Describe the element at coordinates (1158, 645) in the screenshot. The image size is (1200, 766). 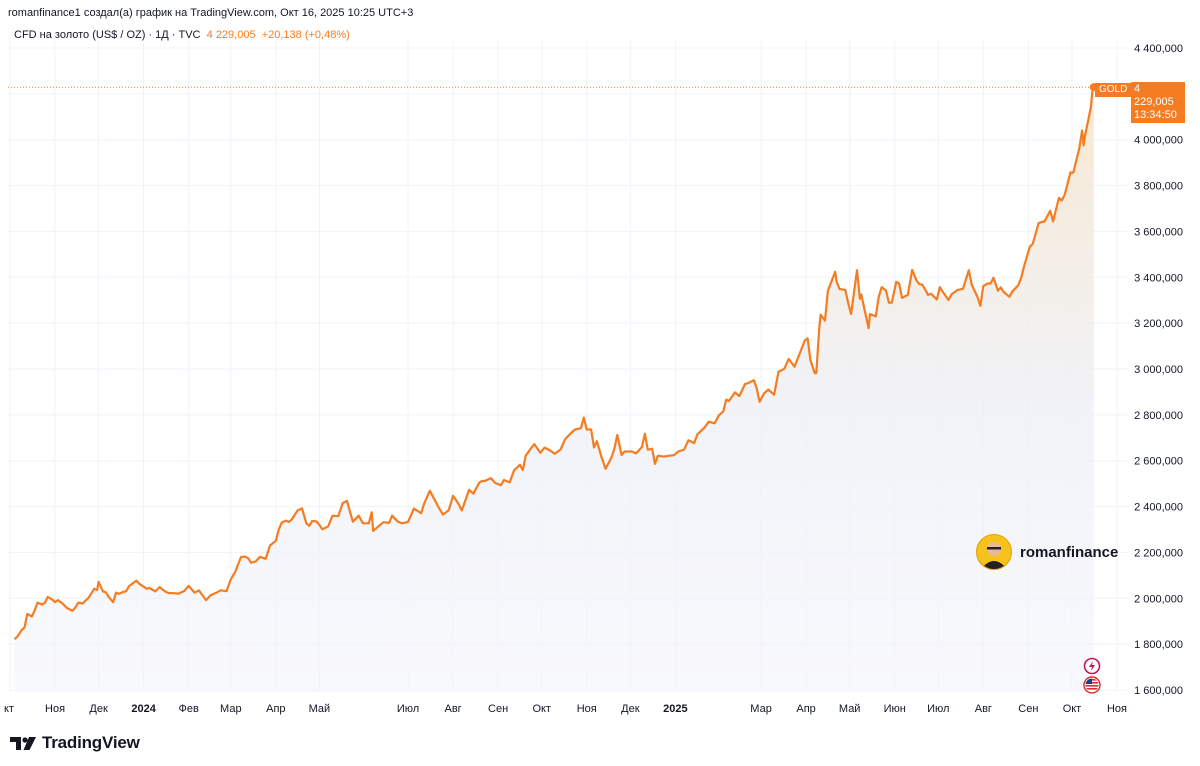
I see `y-tick-label: 1 800,000` at that location.